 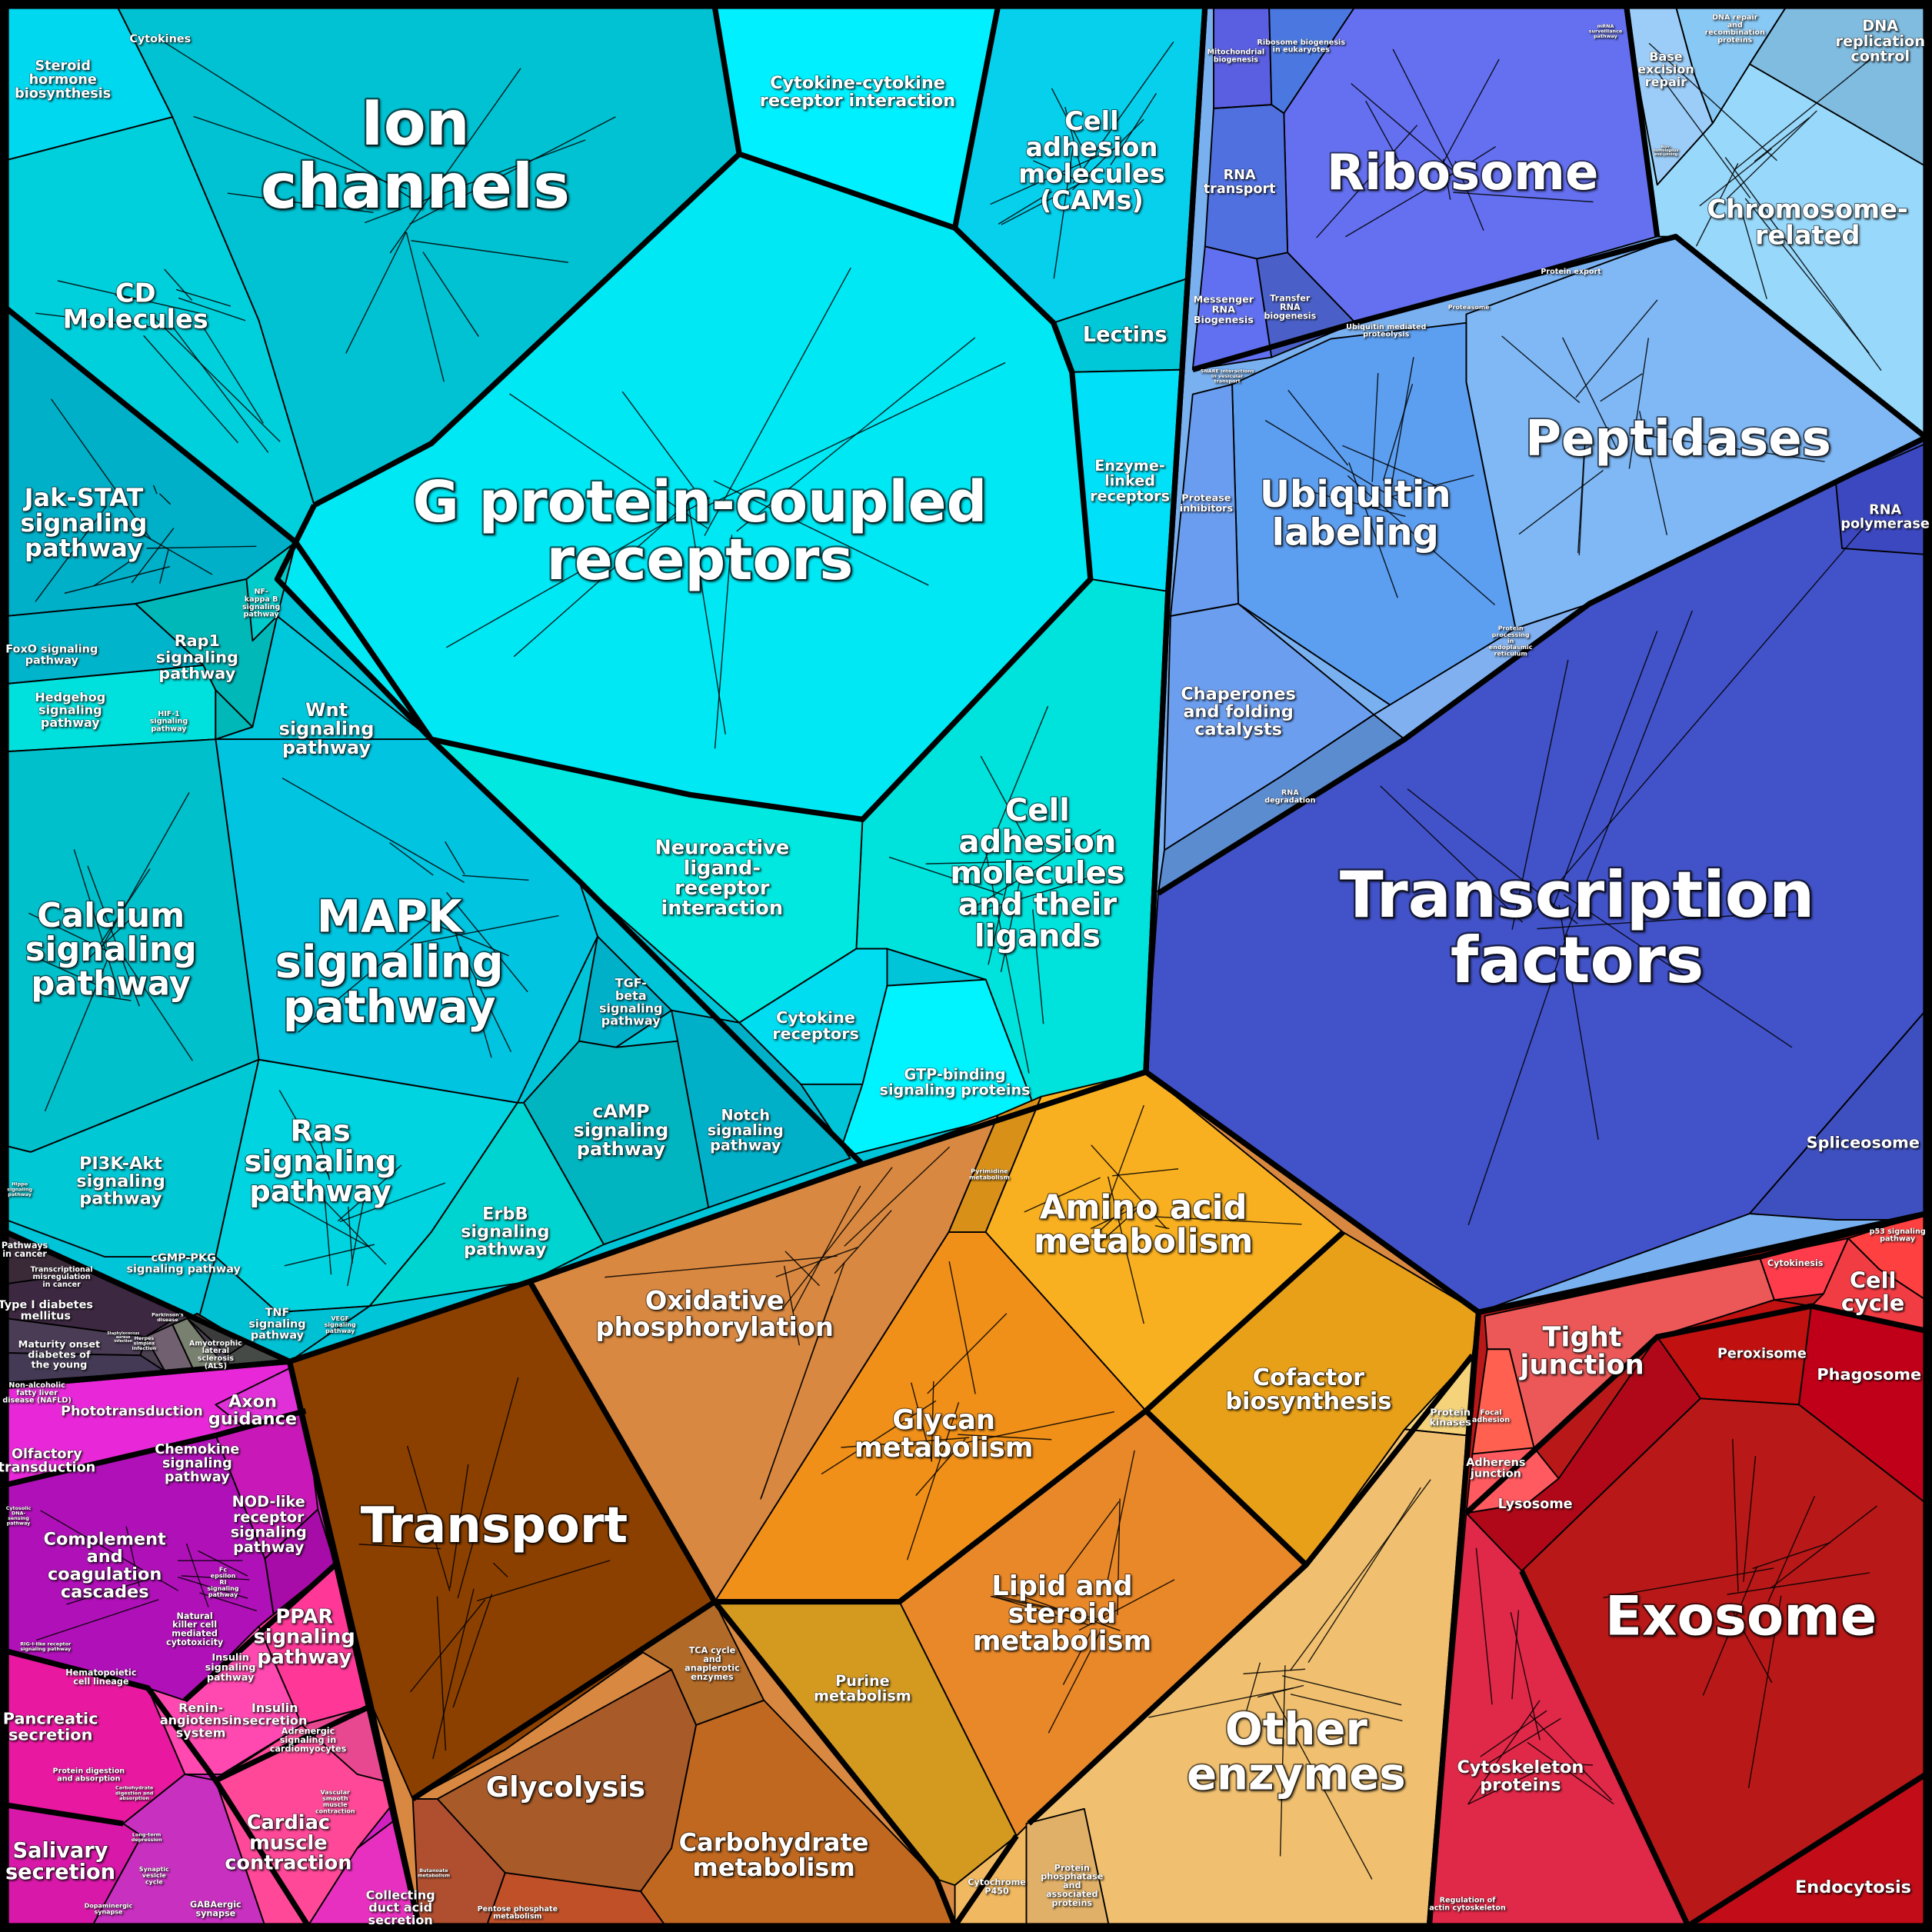 I want to click on label-line: secretion, so click(x=274, y=1720).